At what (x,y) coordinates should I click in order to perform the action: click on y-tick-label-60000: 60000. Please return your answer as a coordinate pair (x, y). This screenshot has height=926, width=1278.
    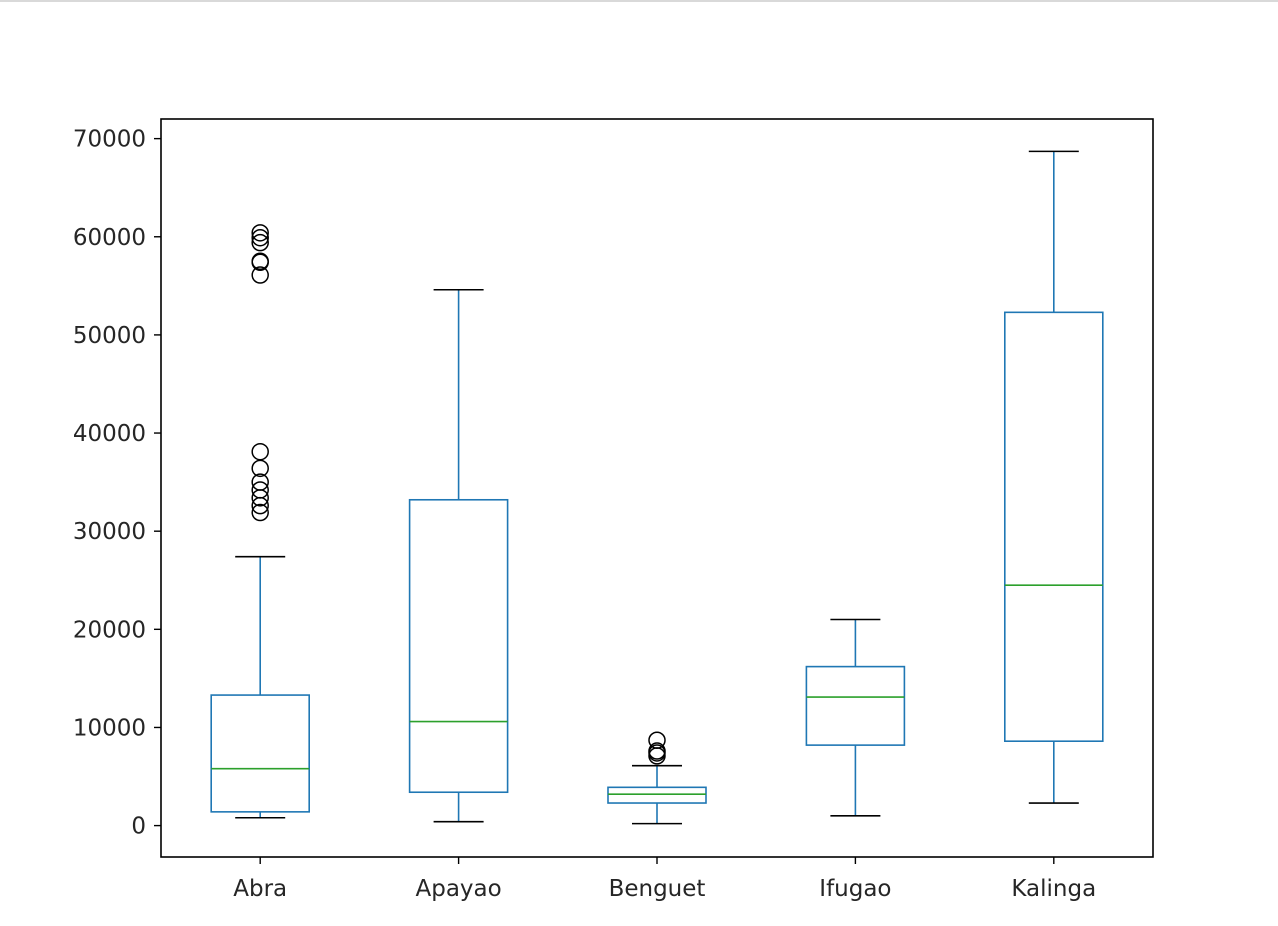
    Looking at the image, I should click on (109, 238).